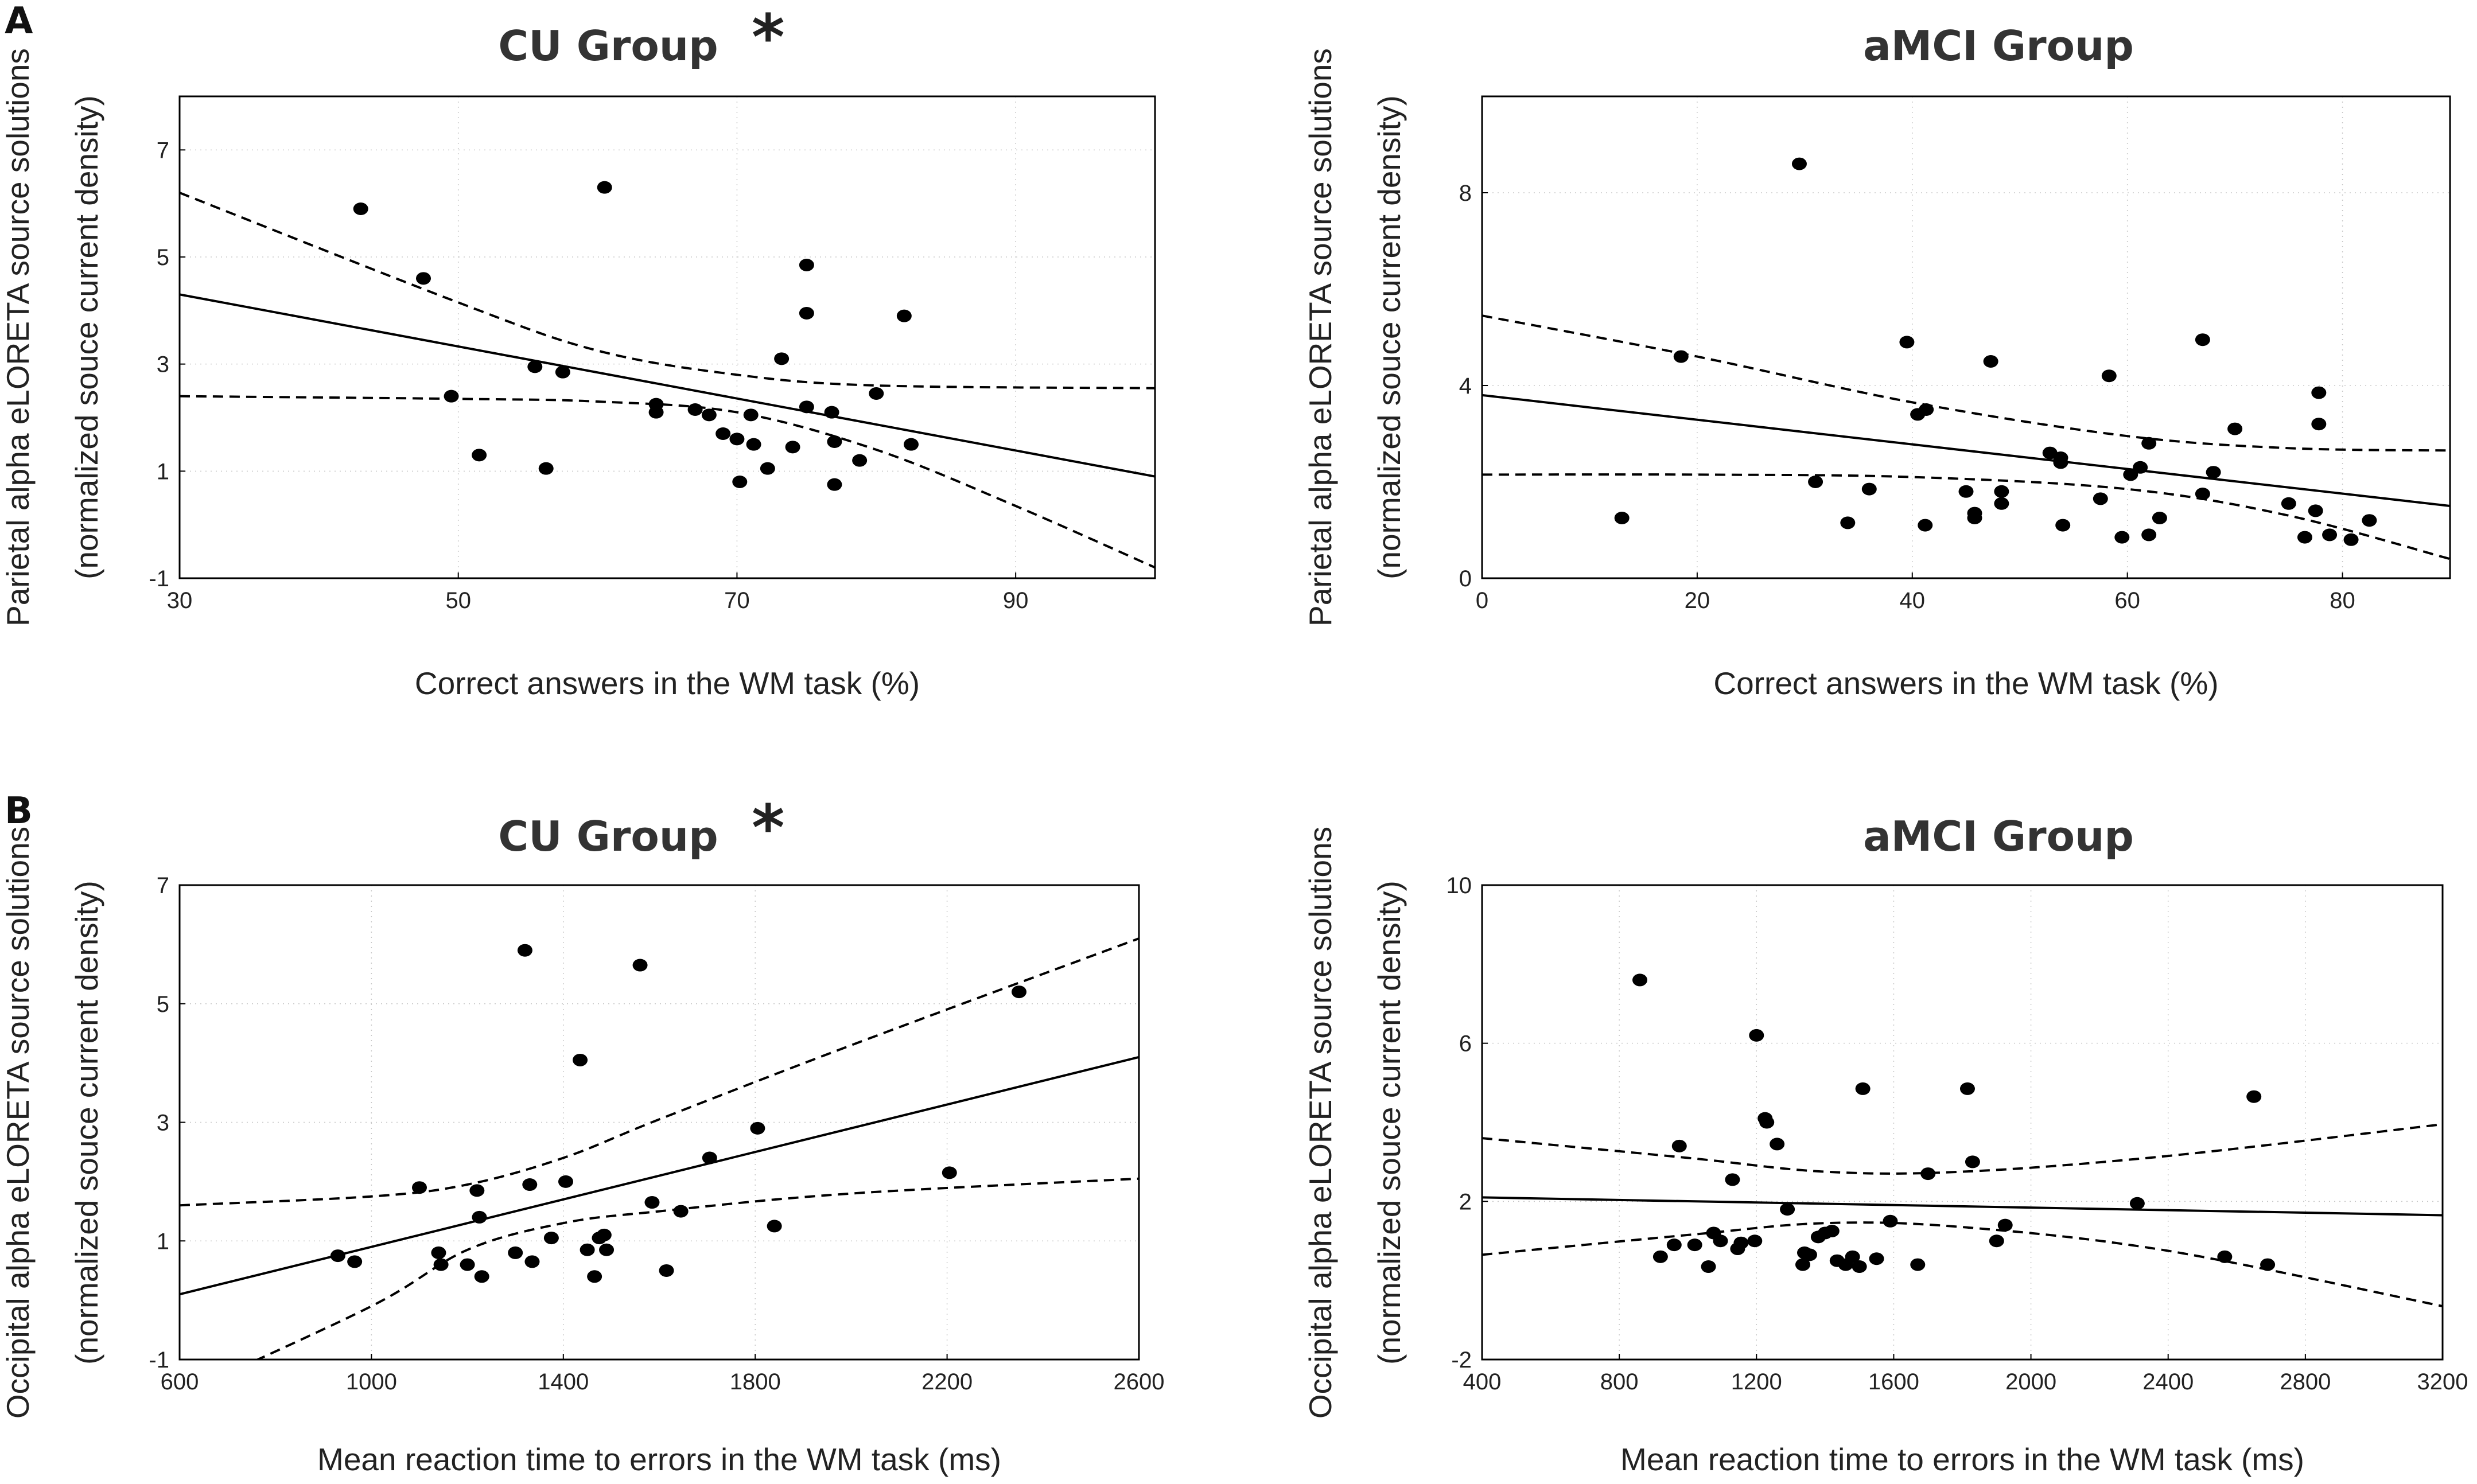 The height and width of the screenshot is (1484, 2477). Describe the element at coordinates (947, 1382) in the screenshot. I see `x-tick-label: 2200` at that location.